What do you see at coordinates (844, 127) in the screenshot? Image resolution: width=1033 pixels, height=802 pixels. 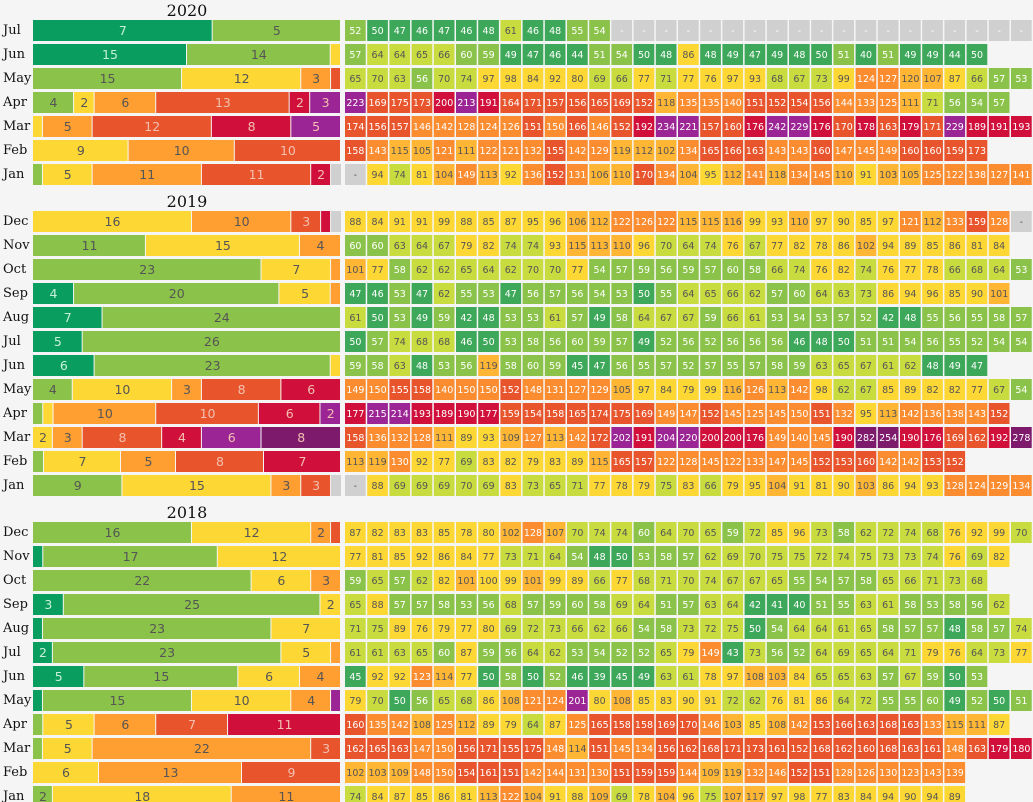 I see `day-value: 170` at bounding box center [844, 127].